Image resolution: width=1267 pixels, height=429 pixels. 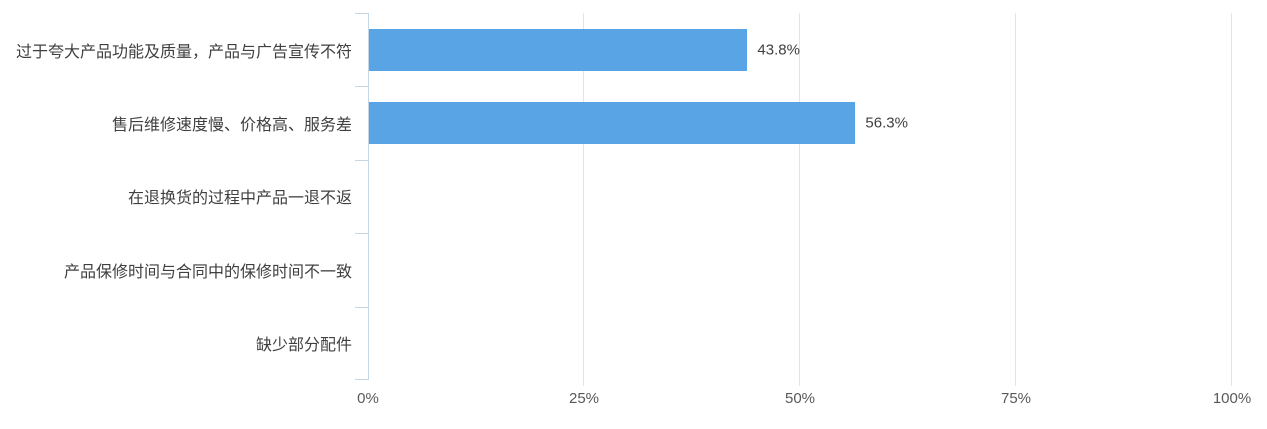 What do you see at coordinates (368, 196) in the screenshot?
I see `y-axis-line` at bounding box center [368, 196].